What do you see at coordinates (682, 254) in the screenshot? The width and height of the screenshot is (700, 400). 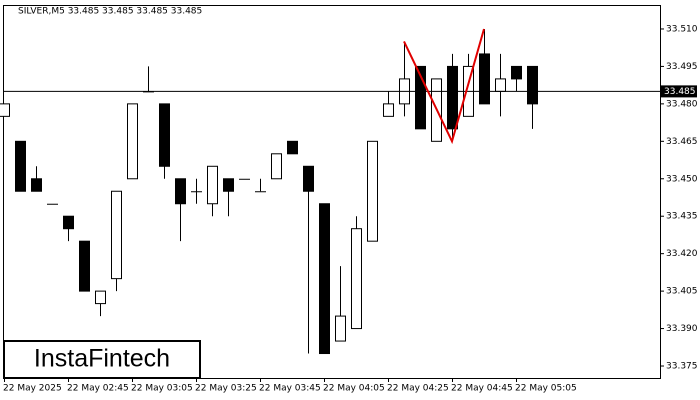 I see `y-tick-label: 33.420` at bounding box center [682, 254].